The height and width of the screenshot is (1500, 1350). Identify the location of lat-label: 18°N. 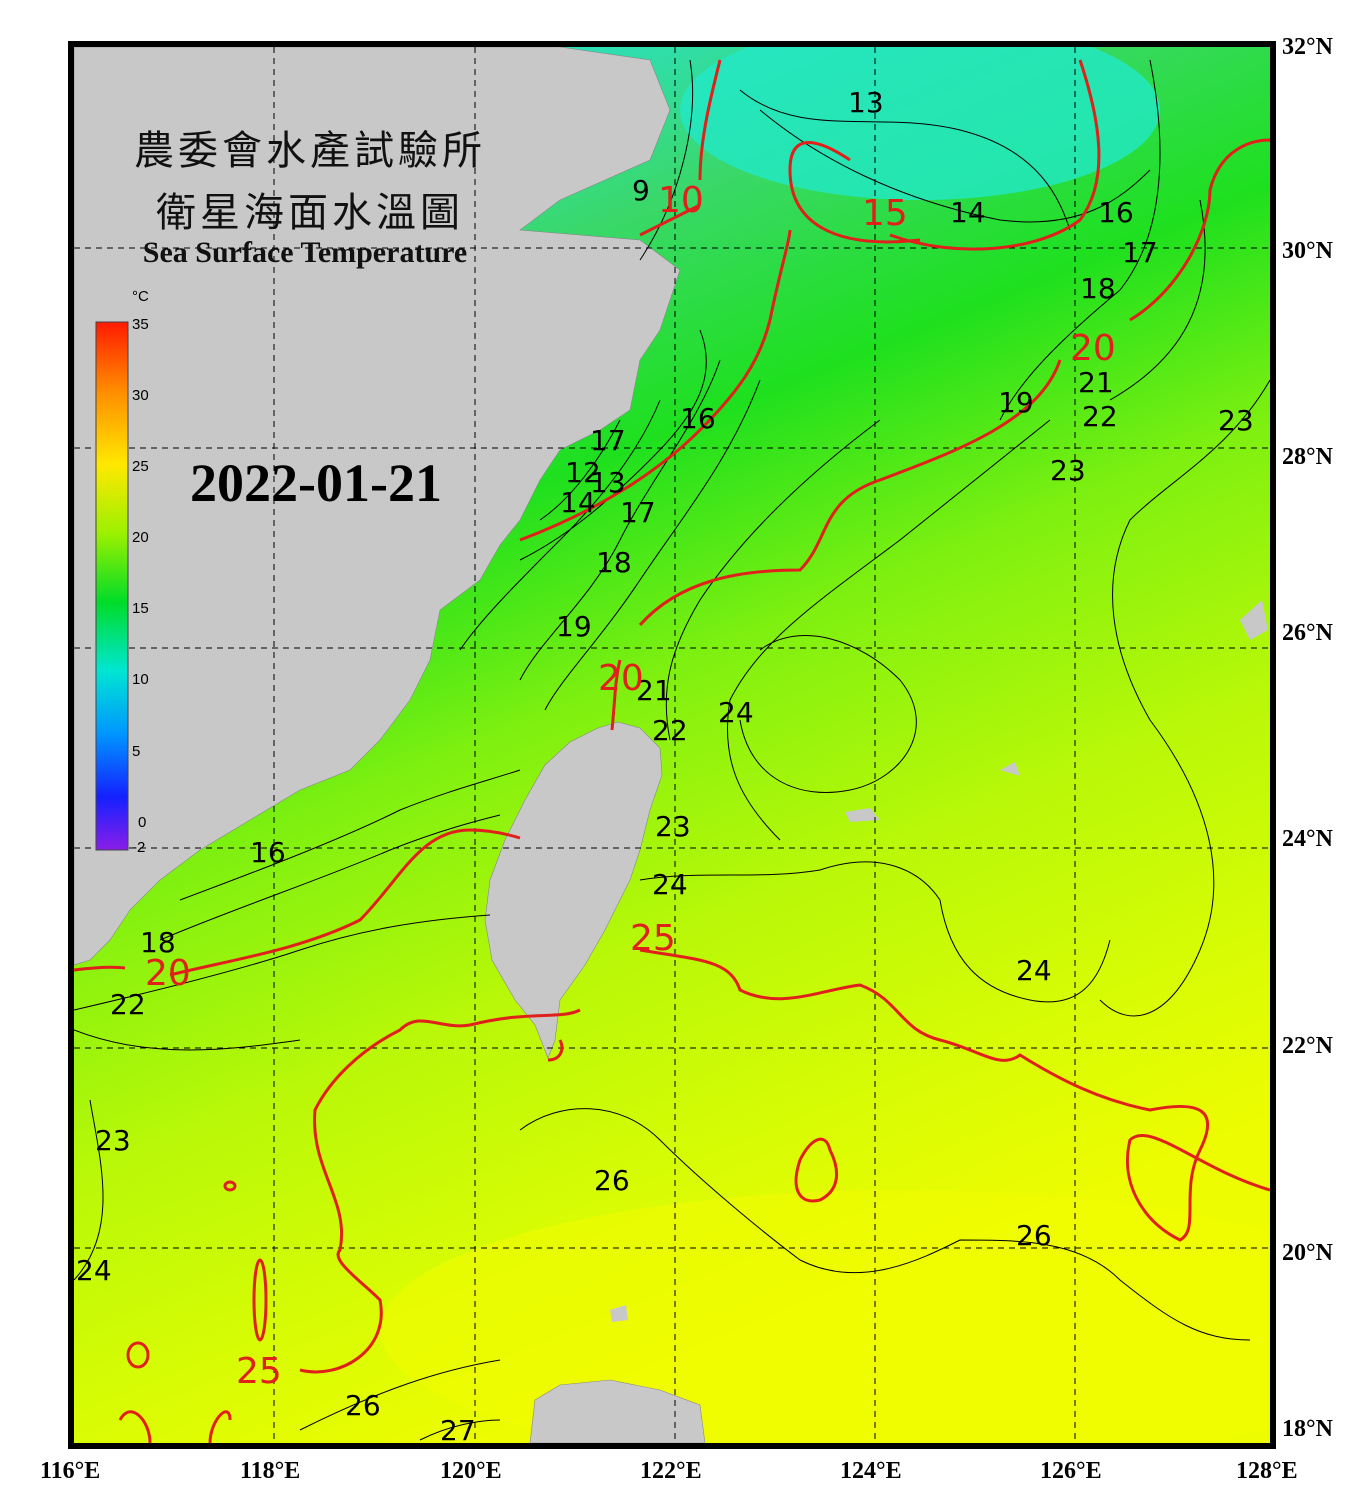
(1308, 1429).